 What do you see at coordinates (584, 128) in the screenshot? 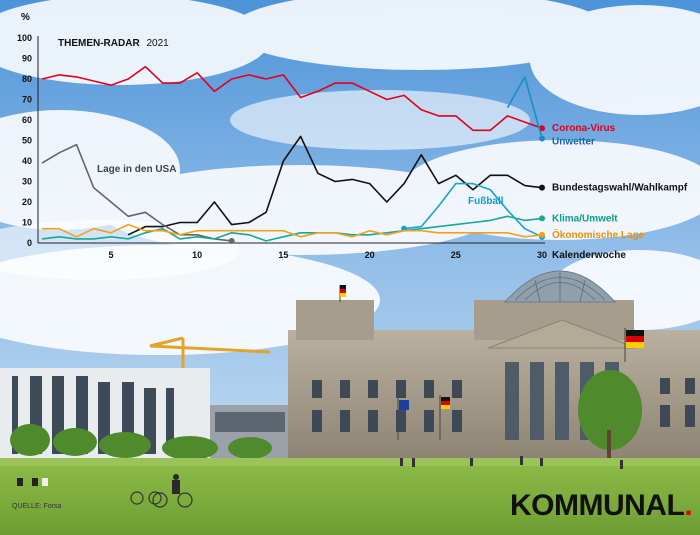
I see `series-label-corona-virus: Corona-Virus` at bounding box center [584, 128].